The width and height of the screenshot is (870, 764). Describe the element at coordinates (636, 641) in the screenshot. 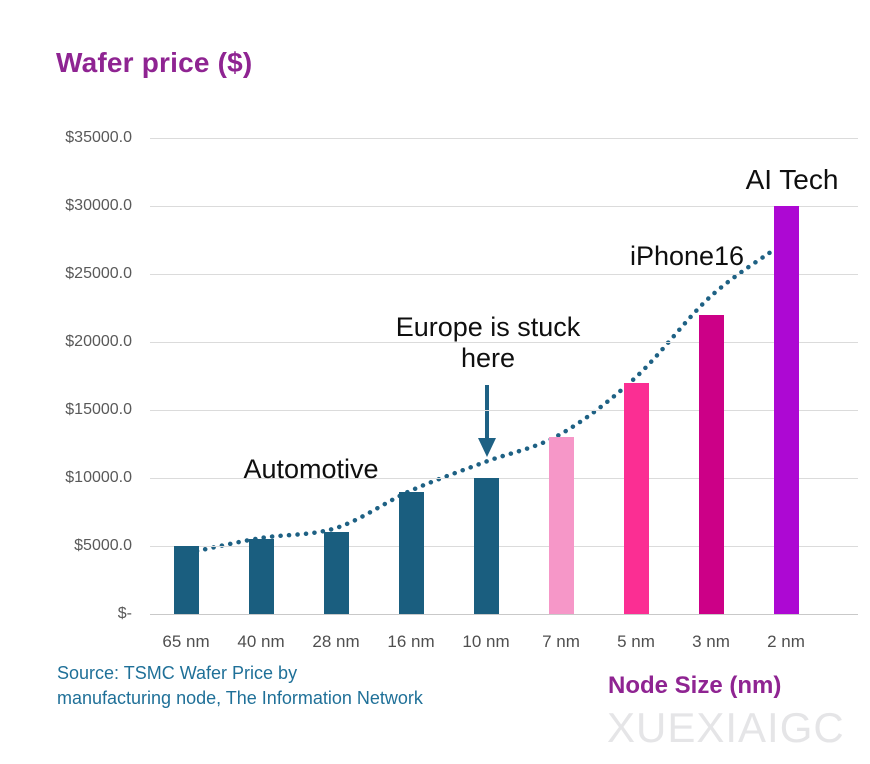

I see `x-axis-tick-label: 5 nm` at that location.